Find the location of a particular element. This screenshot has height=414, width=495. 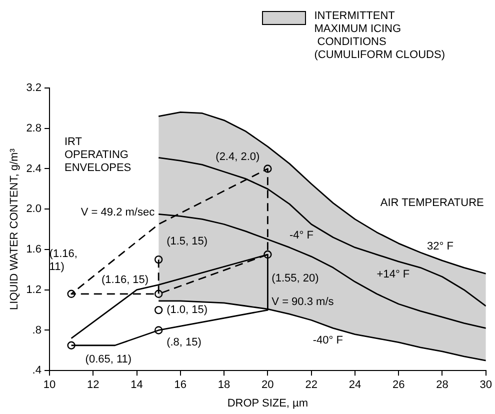

x-tick-label: 26 is located at coordinates (398, 385).